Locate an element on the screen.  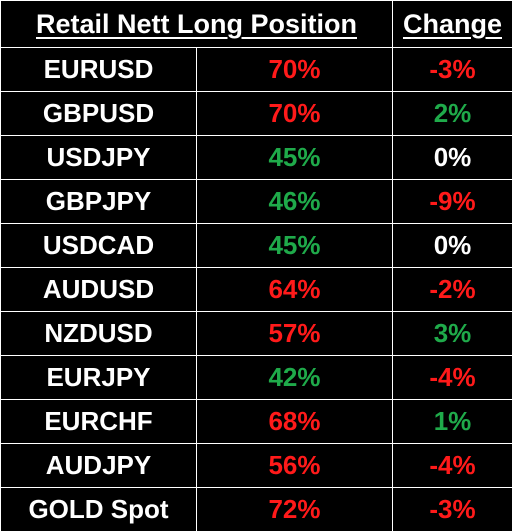
change-column-header: Change is located at coordinates (452, 24).